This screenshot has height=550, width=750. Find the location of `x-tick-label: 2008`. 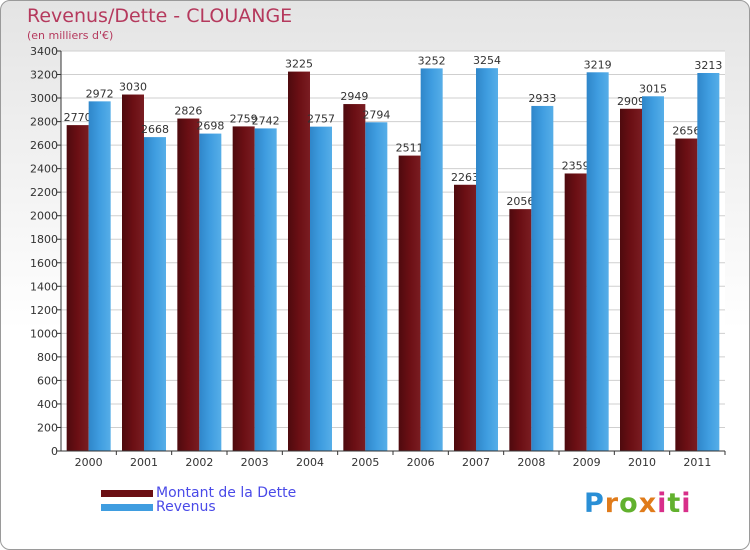

x-tick-label: 2008 is located at coordinates (531, 462).